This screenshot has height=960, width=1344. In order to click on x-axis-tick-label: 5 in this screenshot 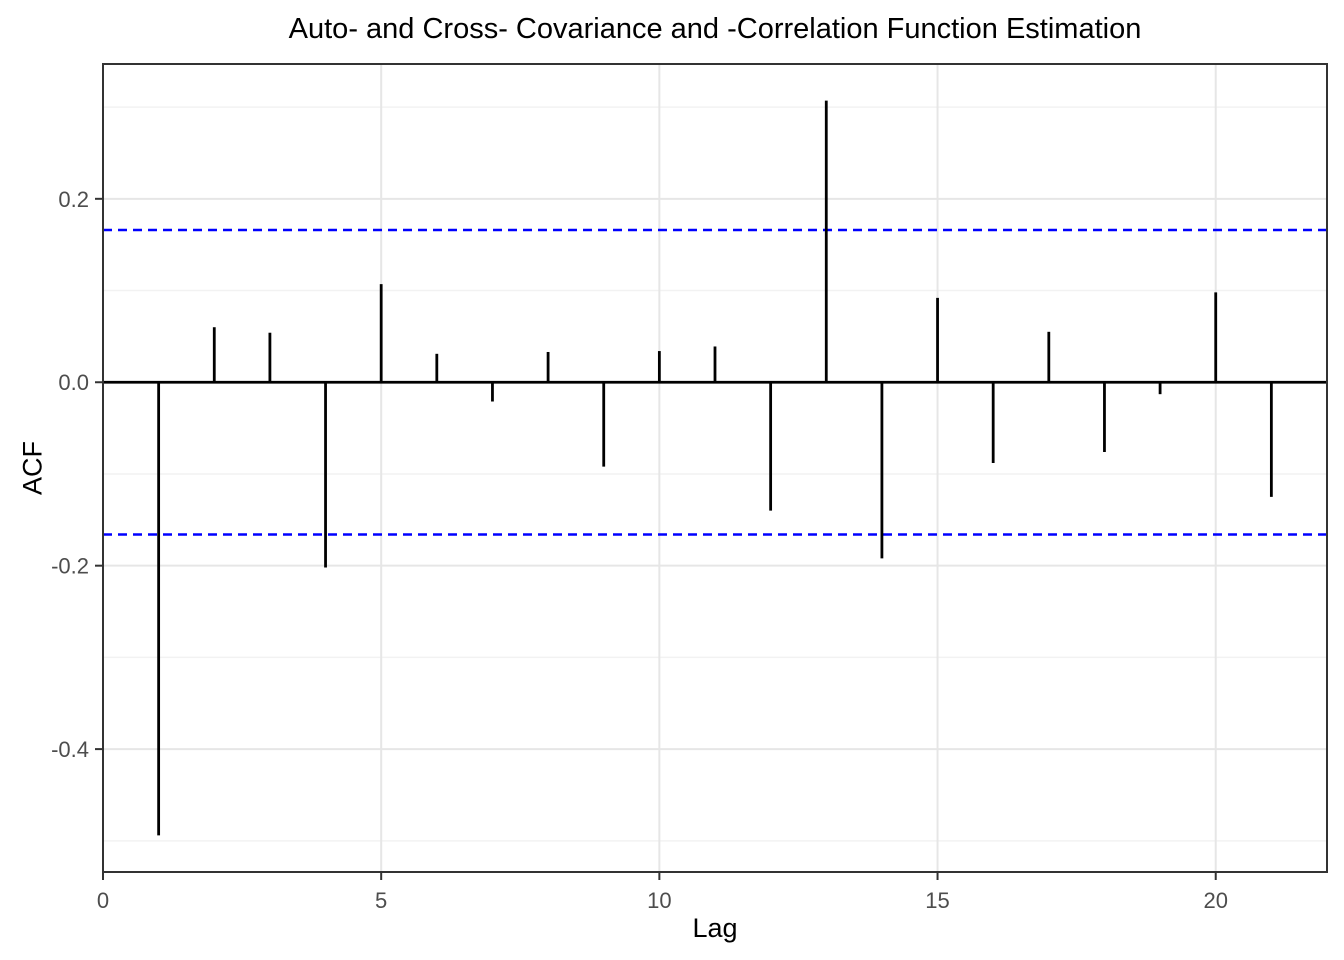, I will do `click(381, 900)`.